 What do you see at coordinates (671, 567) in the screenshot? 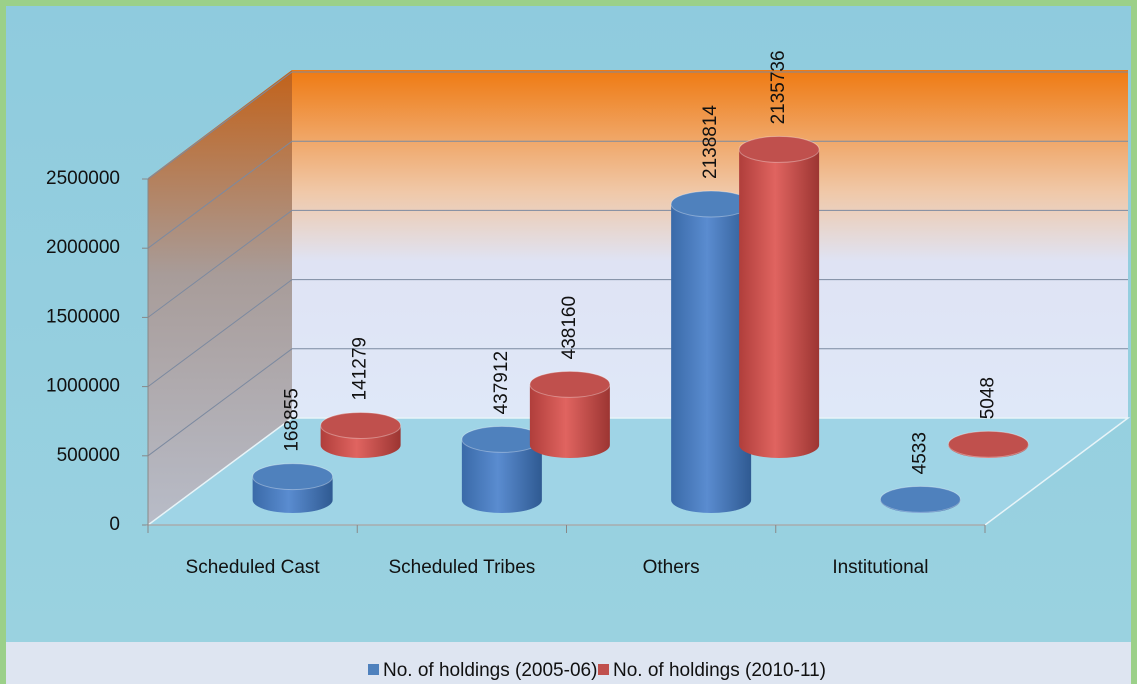
I see `x-tick-label: Others` at bounding box center [671, 567].